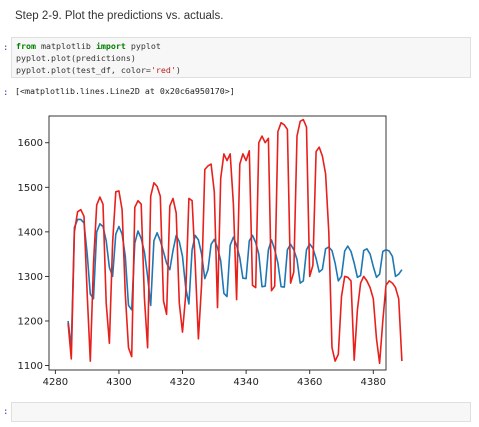 The width and height of the screenshot is (479, 427). What do you see at coordinates (55, 382) in the screenshot?
I see `x-tick-label: 4280` at bounding box center [55, 382].